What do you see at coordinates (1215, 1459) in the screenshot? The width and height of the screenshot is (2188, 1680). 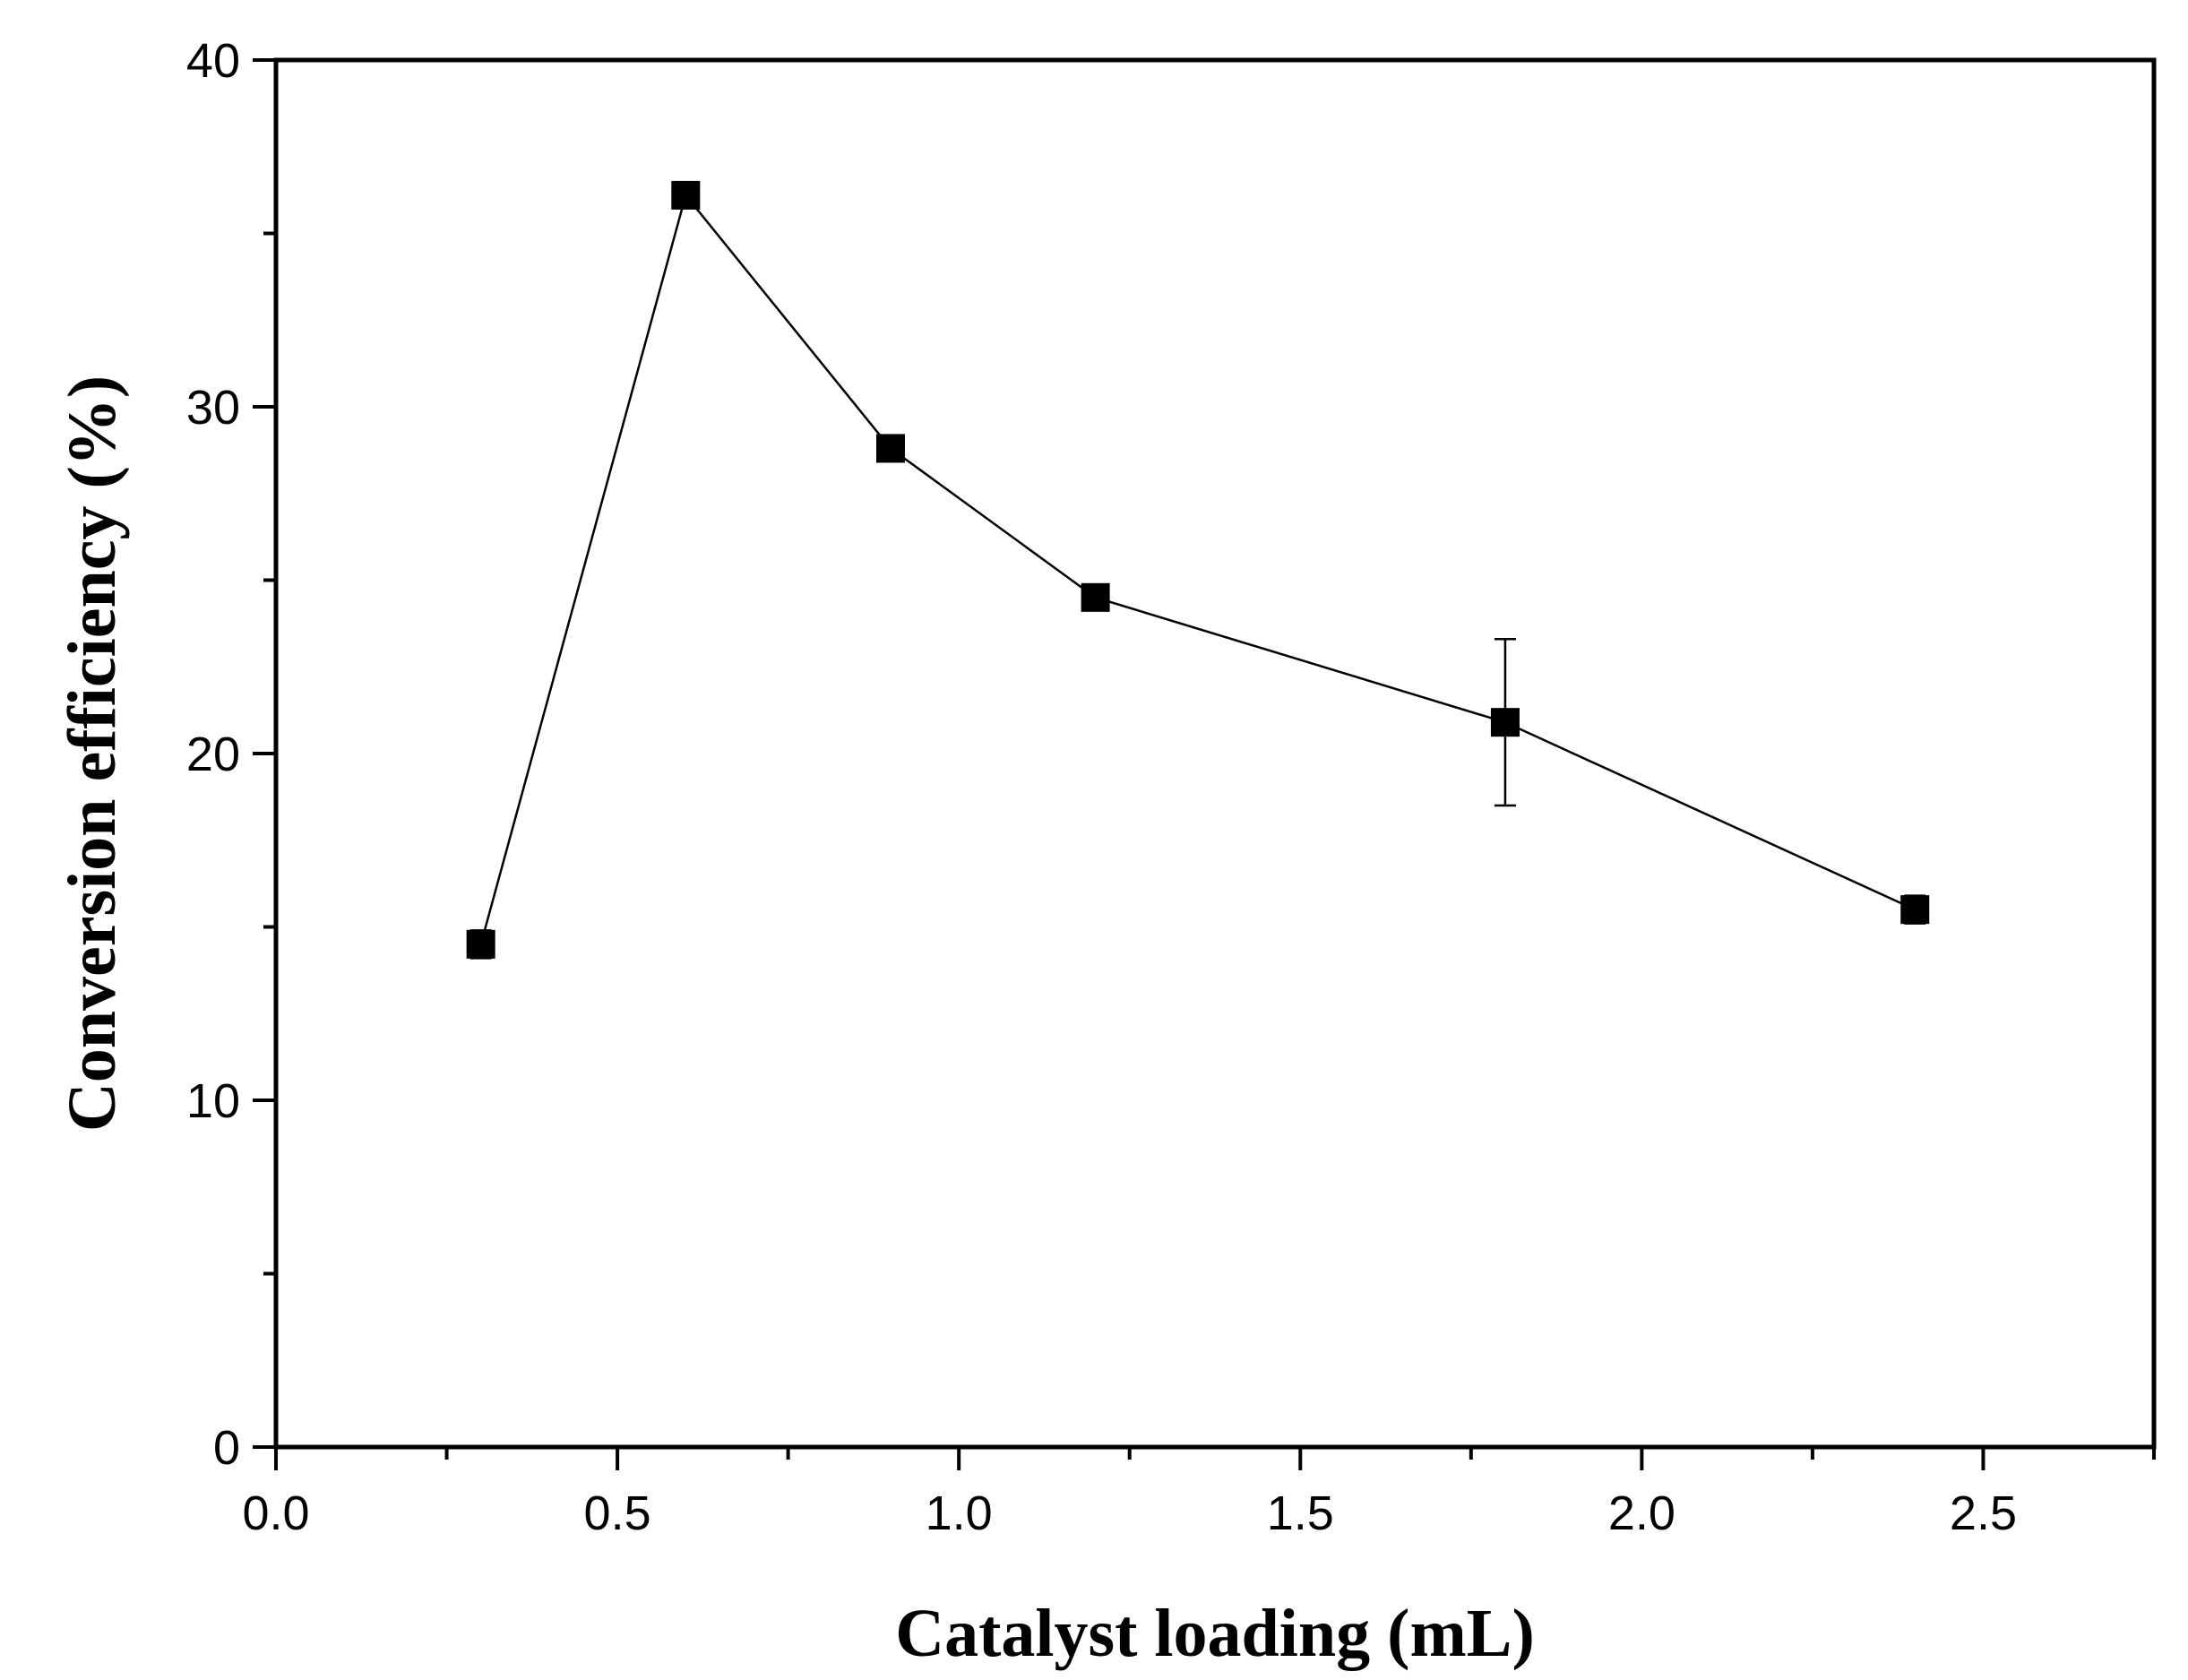 I see `x-axis-ticks` at bounding box center [1215, 1459].